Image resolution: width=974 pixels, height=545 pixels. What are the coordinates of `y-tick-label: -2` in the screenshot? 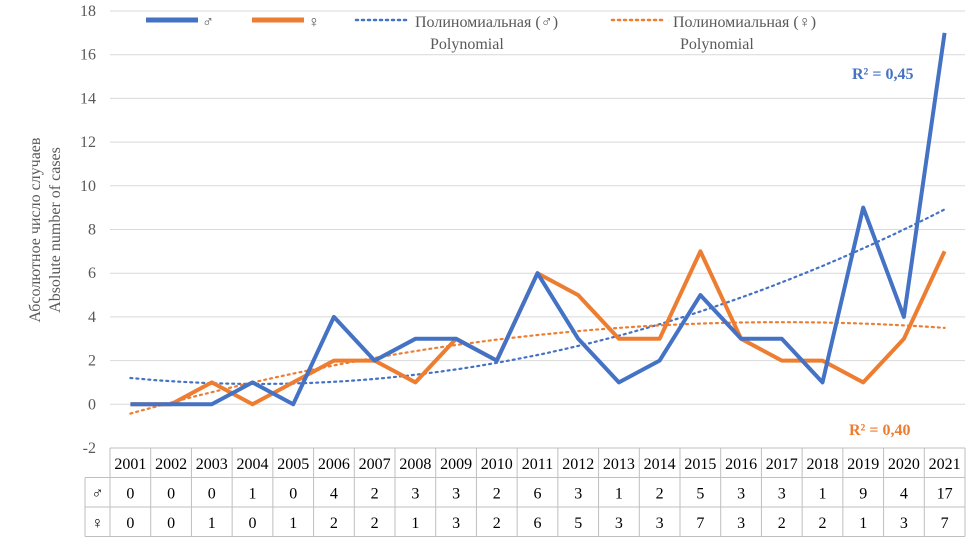 It's located at (89, 448).